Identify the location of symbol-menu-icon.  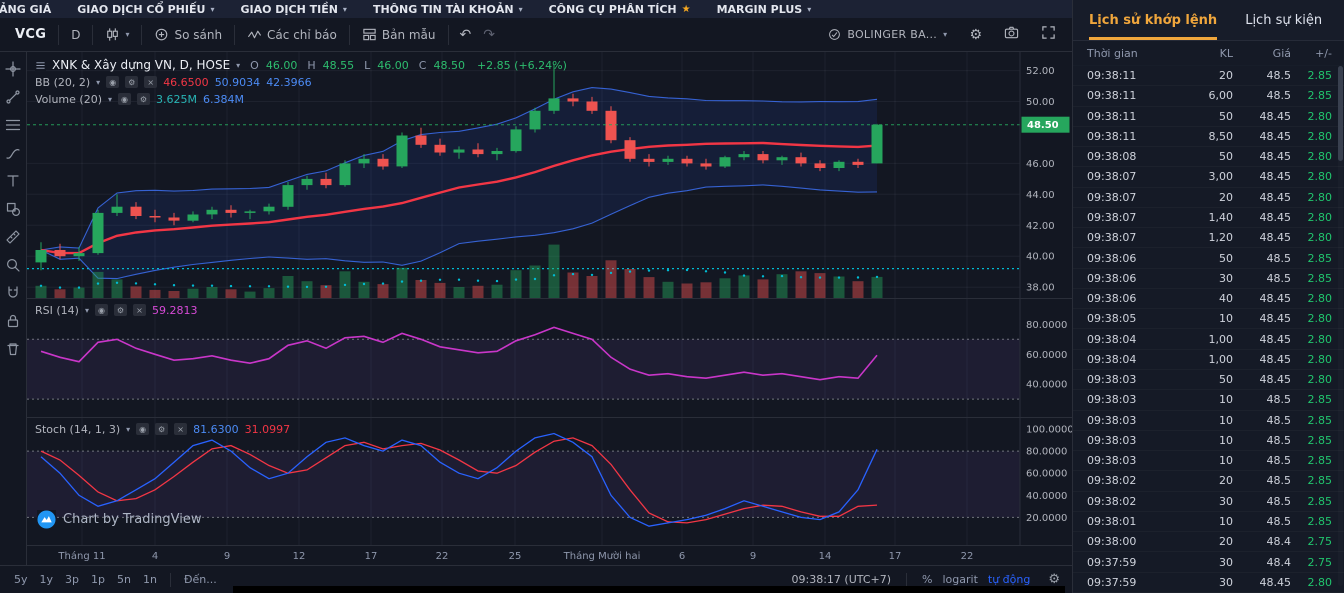
(40, 65).